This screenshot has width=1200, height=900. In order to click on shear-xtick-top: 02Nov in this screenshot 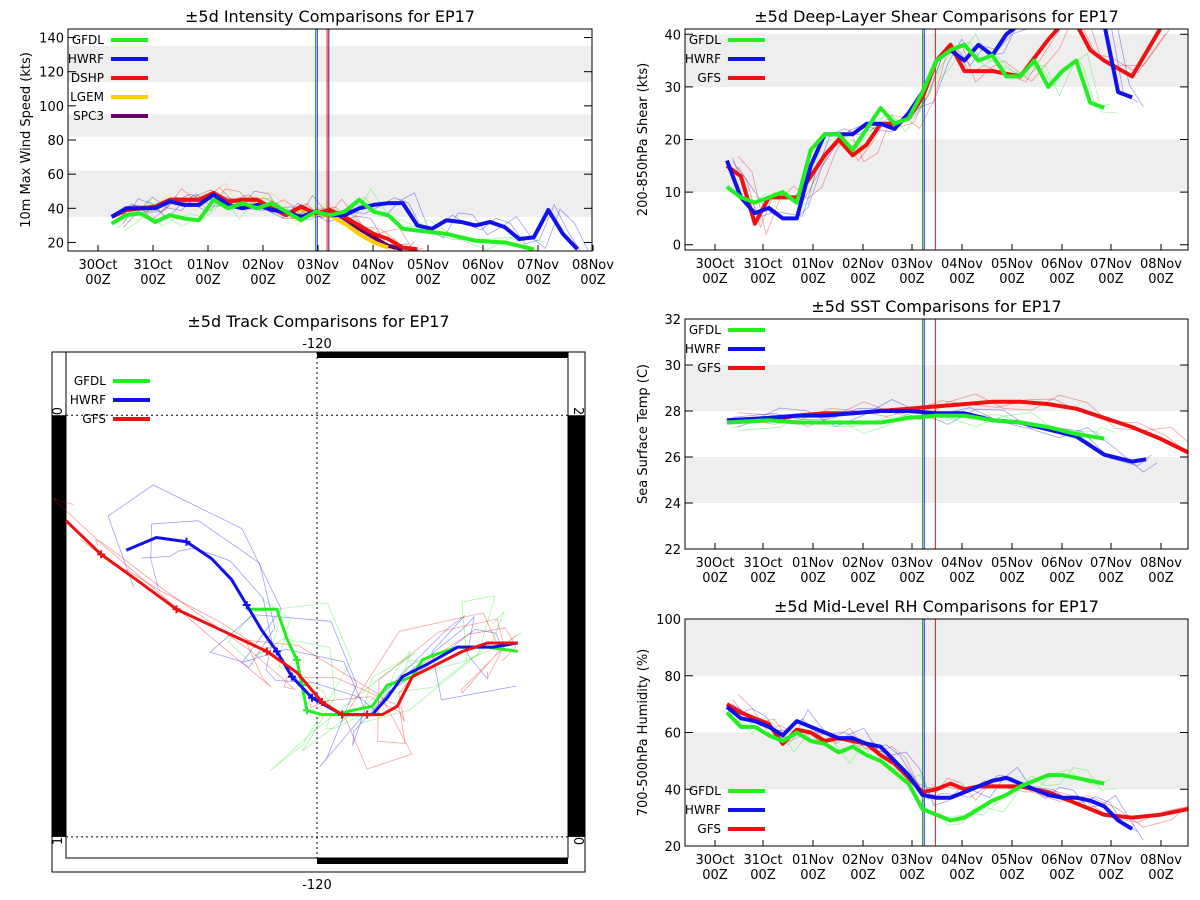, I will do `click(863, 264)`.